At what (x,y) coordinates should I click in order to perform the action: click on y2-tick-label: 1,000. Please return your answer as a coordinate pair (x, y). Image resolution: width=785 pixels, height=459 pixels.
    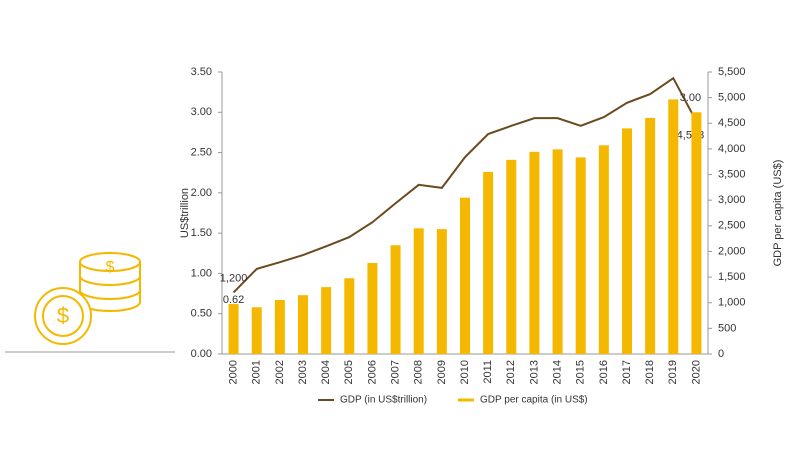
    Looking at the image, I should click on (732, 303).